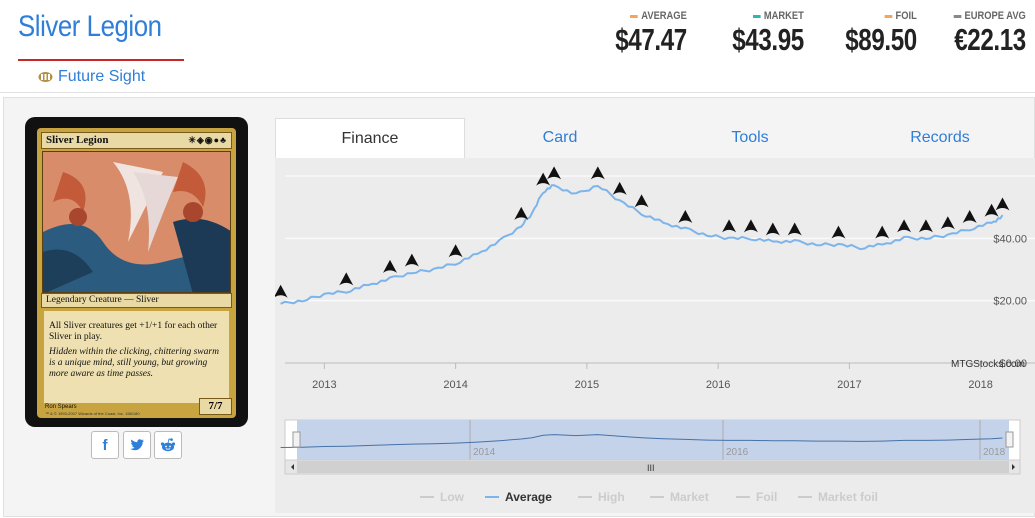 The image size is (1035, 518). Describe the element at coordinates (994, 452) in the screenshot. I see `navigator-label: 2018` at that location.